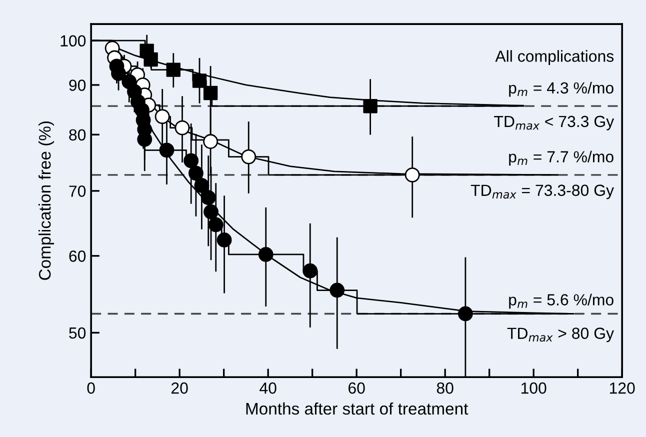  I want to click on annotation: p$_{m}$ = 4.3 %/mo, so click(561, 89).